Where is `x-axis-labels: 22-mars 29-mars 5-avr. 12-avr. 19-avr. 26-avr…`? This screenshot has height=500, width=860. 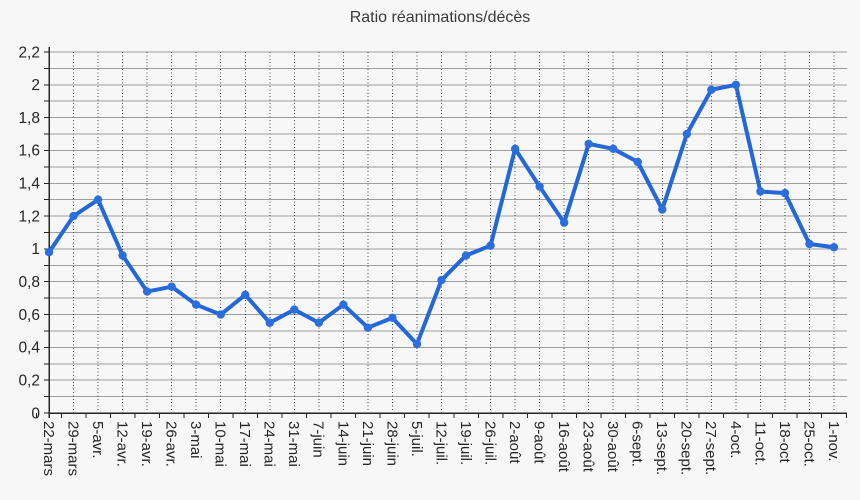 x-axis-labels: 22-mars 29-mars 5-avr. 12-avr. 19-avr. 26-avr… is located at coordinates (441, 448).